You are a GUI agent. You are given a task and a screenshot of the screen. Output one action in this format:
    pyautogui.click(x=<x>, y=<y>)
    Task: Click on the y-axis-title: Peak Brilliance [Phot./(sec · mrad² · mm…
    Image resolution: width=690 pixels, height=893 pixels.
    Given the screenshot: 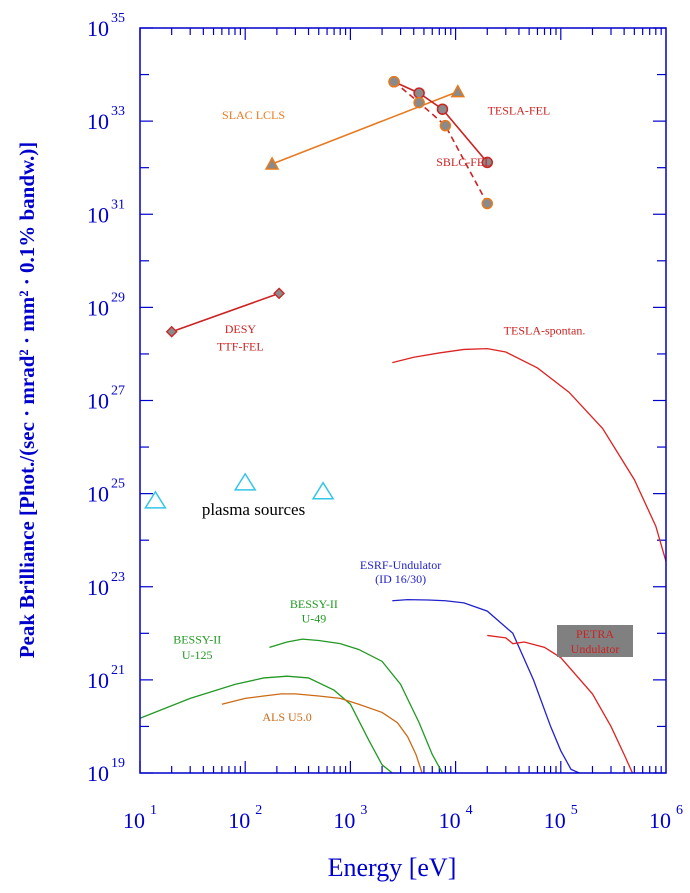 What is the action you would take?
    pyautogui.click(x=27, y=400)
    